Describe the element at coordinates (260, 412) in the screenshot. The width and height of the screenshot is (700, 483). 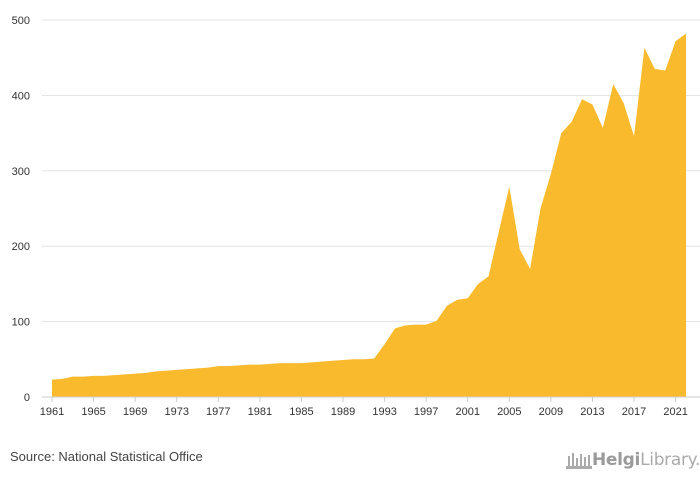
I see `x-tick-label: 1981` at that location.